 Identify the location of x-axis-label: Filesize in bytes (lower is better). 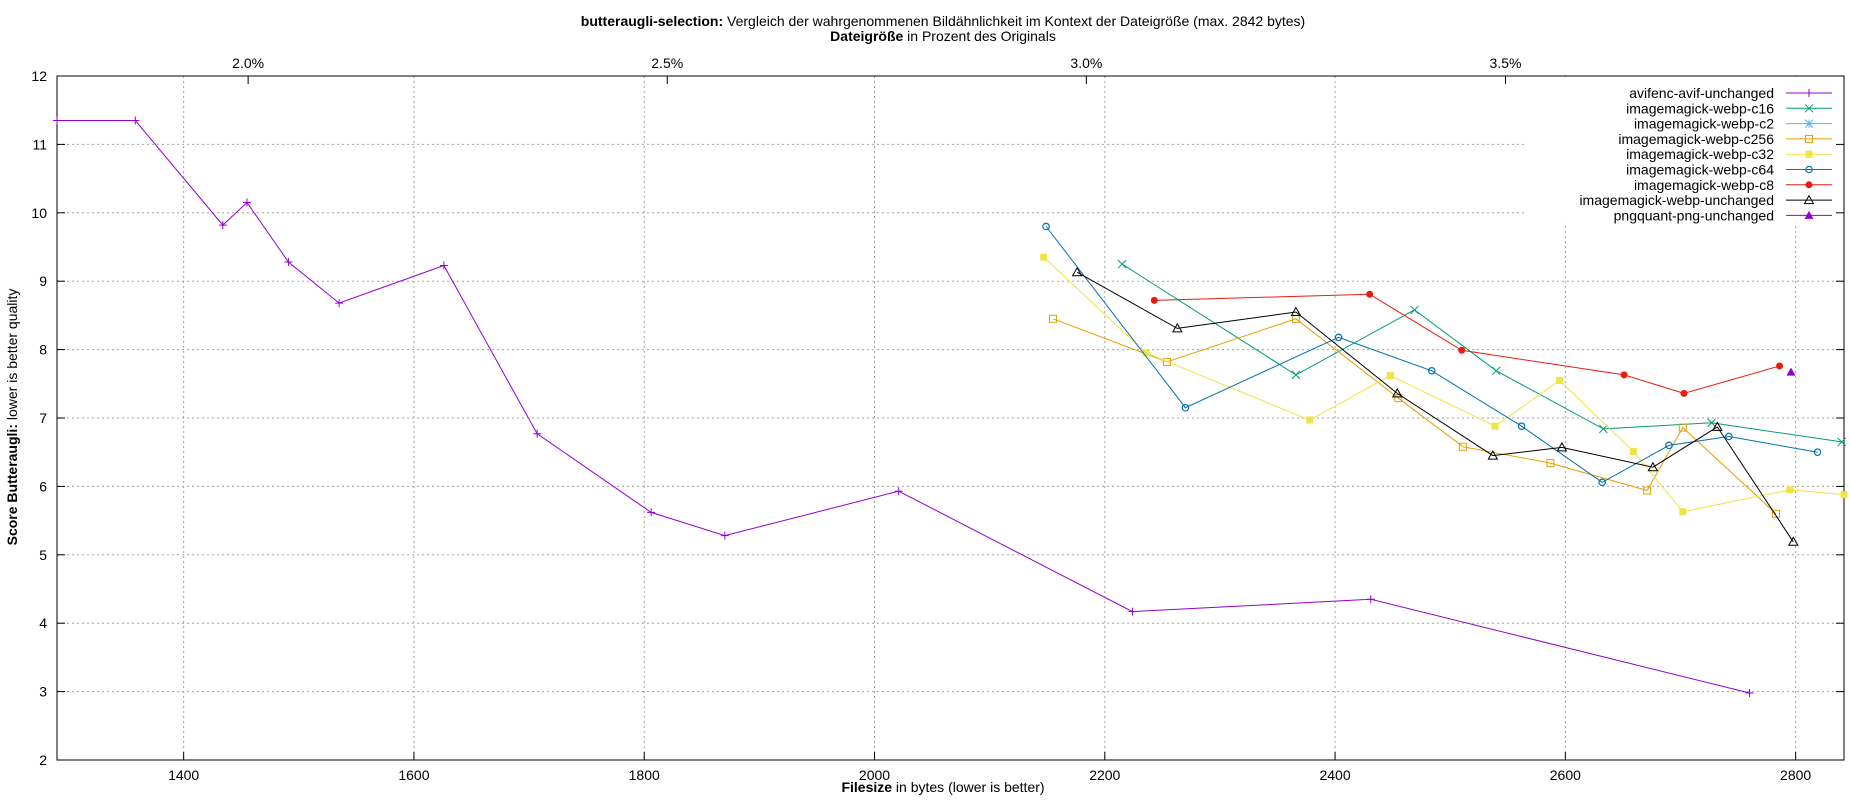
(942, 787).